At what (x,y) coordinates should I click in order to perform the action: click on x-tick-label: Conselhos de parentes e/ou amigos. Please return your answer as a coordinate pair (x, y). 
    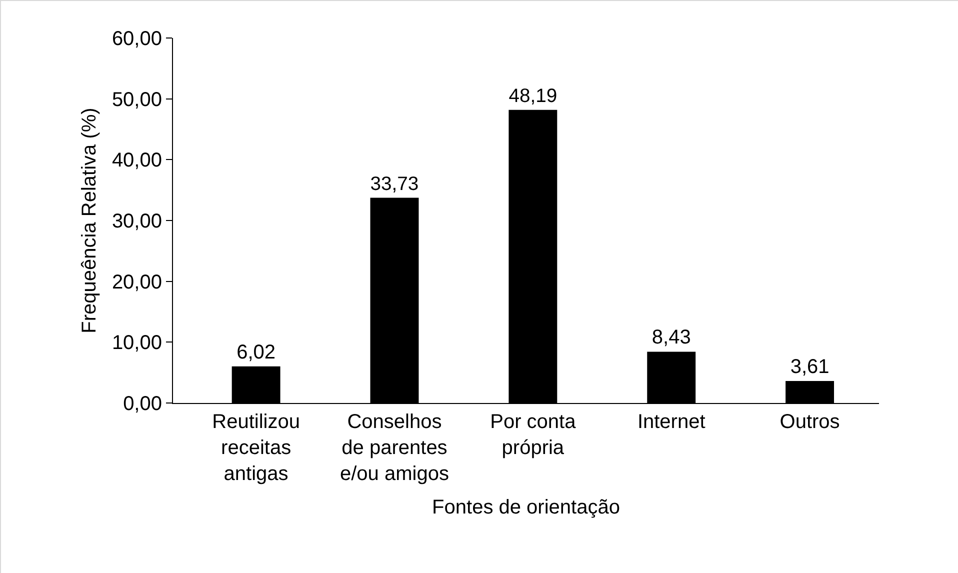
    Looking at the image, I should click on (394, 448).